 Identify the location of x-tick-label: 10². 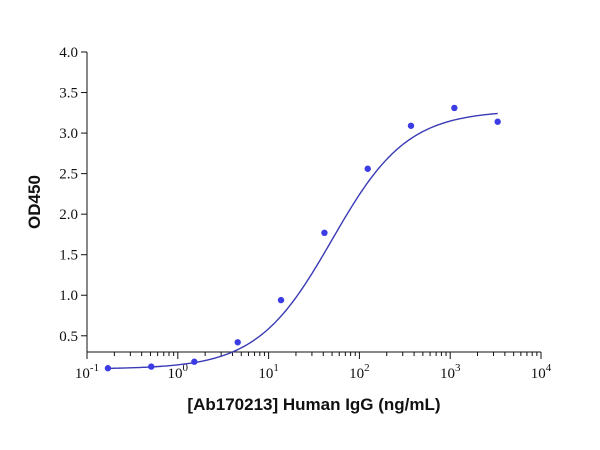
(359, 372).